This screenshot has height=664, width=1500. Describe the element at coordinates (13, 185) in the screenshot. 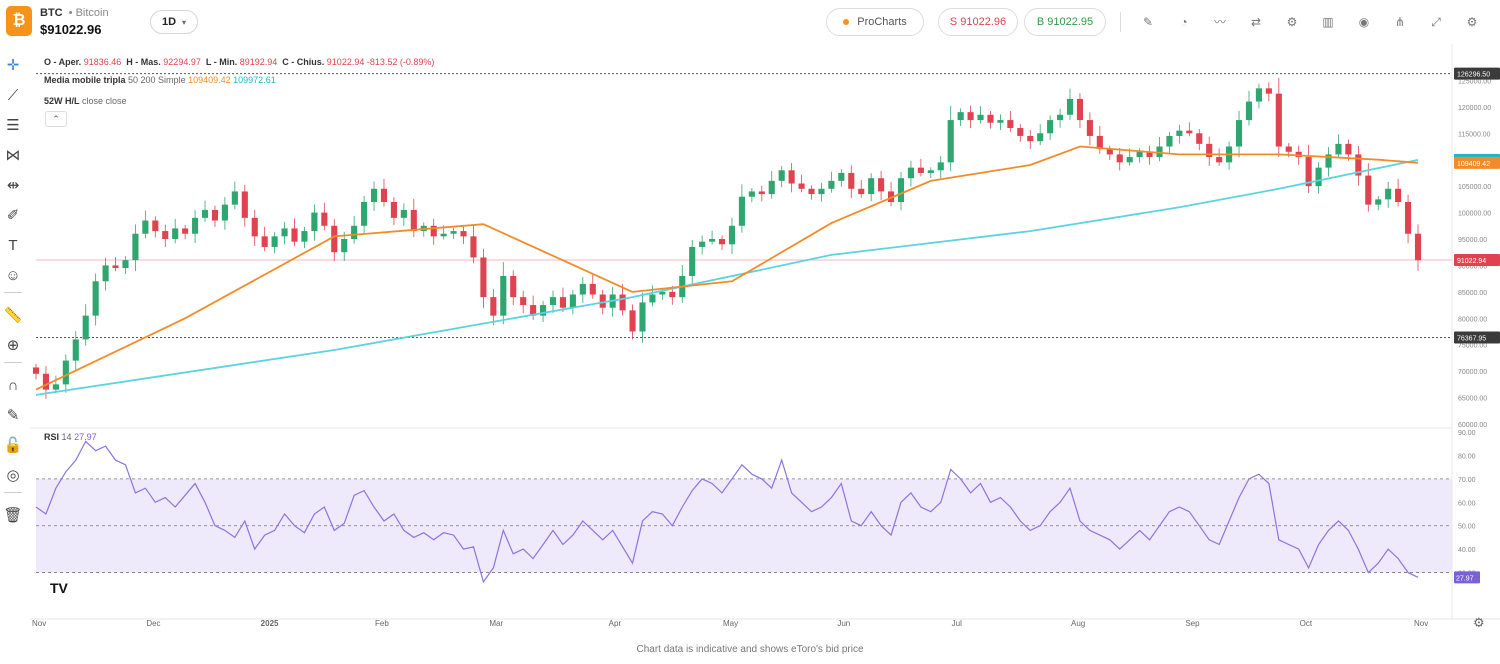

I see `measure-lines-icon: ⇹` at that location.